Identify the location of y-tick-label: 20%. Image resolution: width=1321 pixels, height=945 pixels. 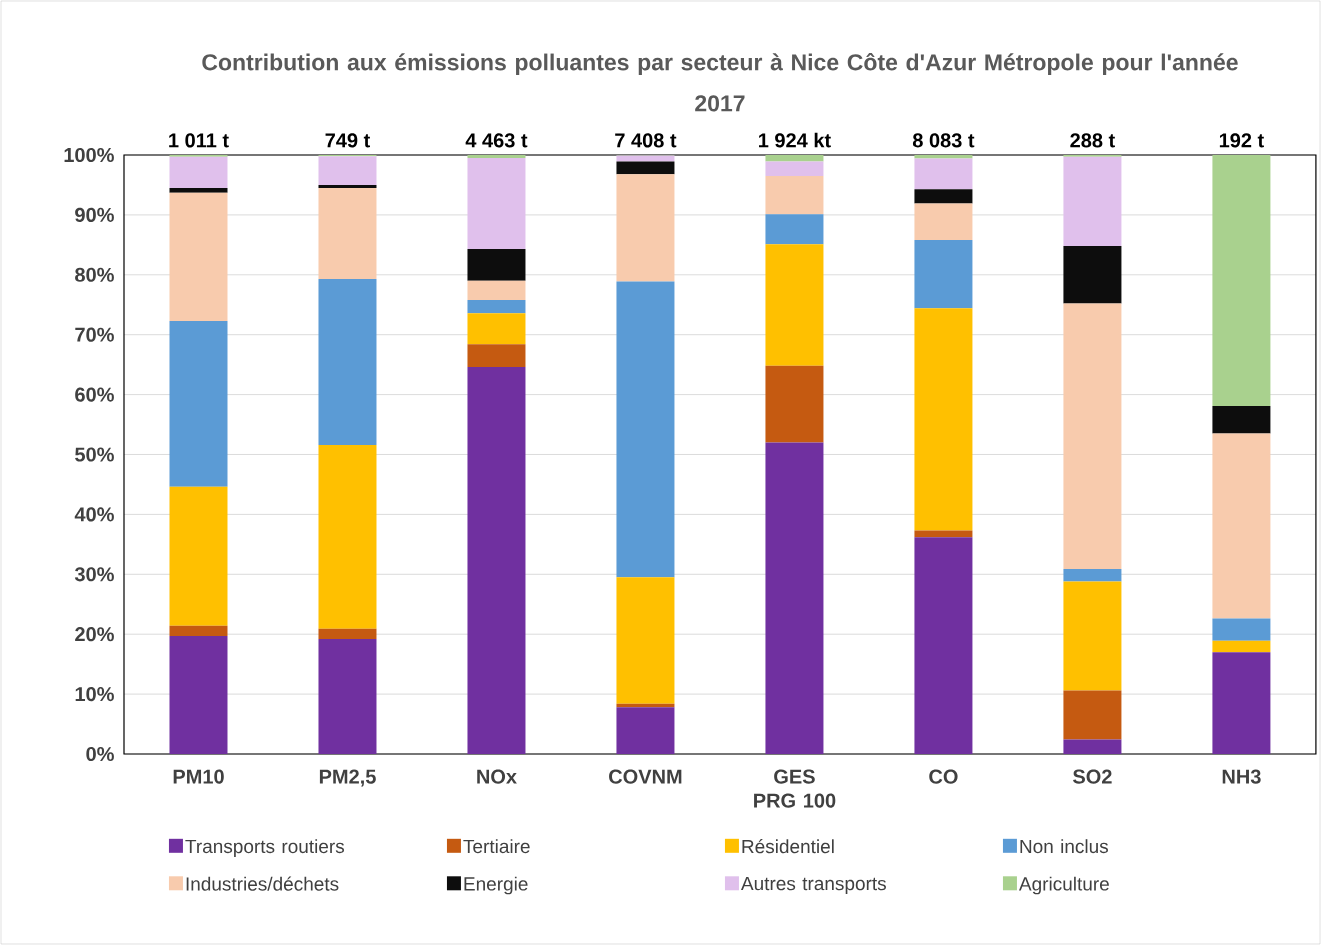
(94, 634).